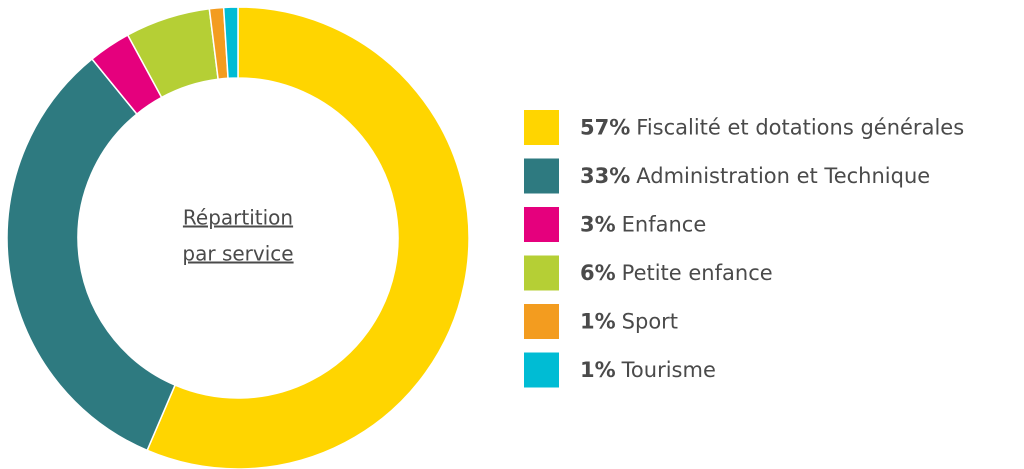  I want to click on legend-entry: 57% Fiscalité et dotations générales, so click(772, 128).